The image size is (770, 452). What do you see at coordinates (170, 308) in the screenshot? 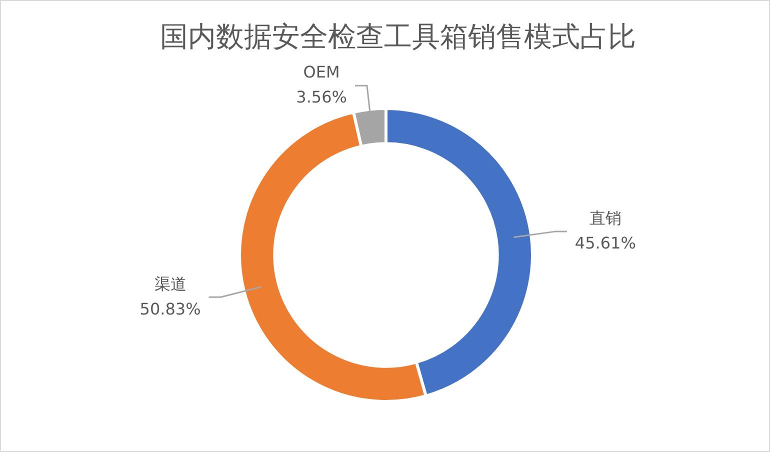
I see `data-label: 50.83%` at bounding box center [170, 308].